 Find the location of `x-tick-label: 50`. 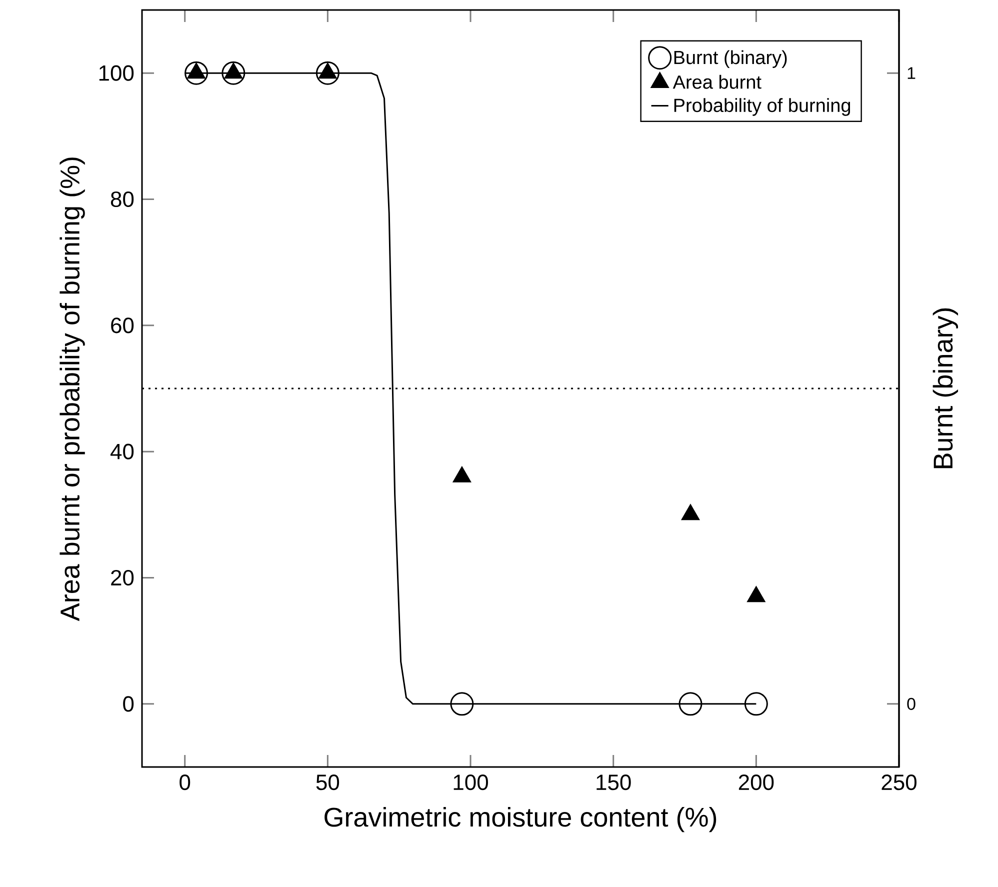

x-tick-label: 50 is located at coordinates (328, 782).